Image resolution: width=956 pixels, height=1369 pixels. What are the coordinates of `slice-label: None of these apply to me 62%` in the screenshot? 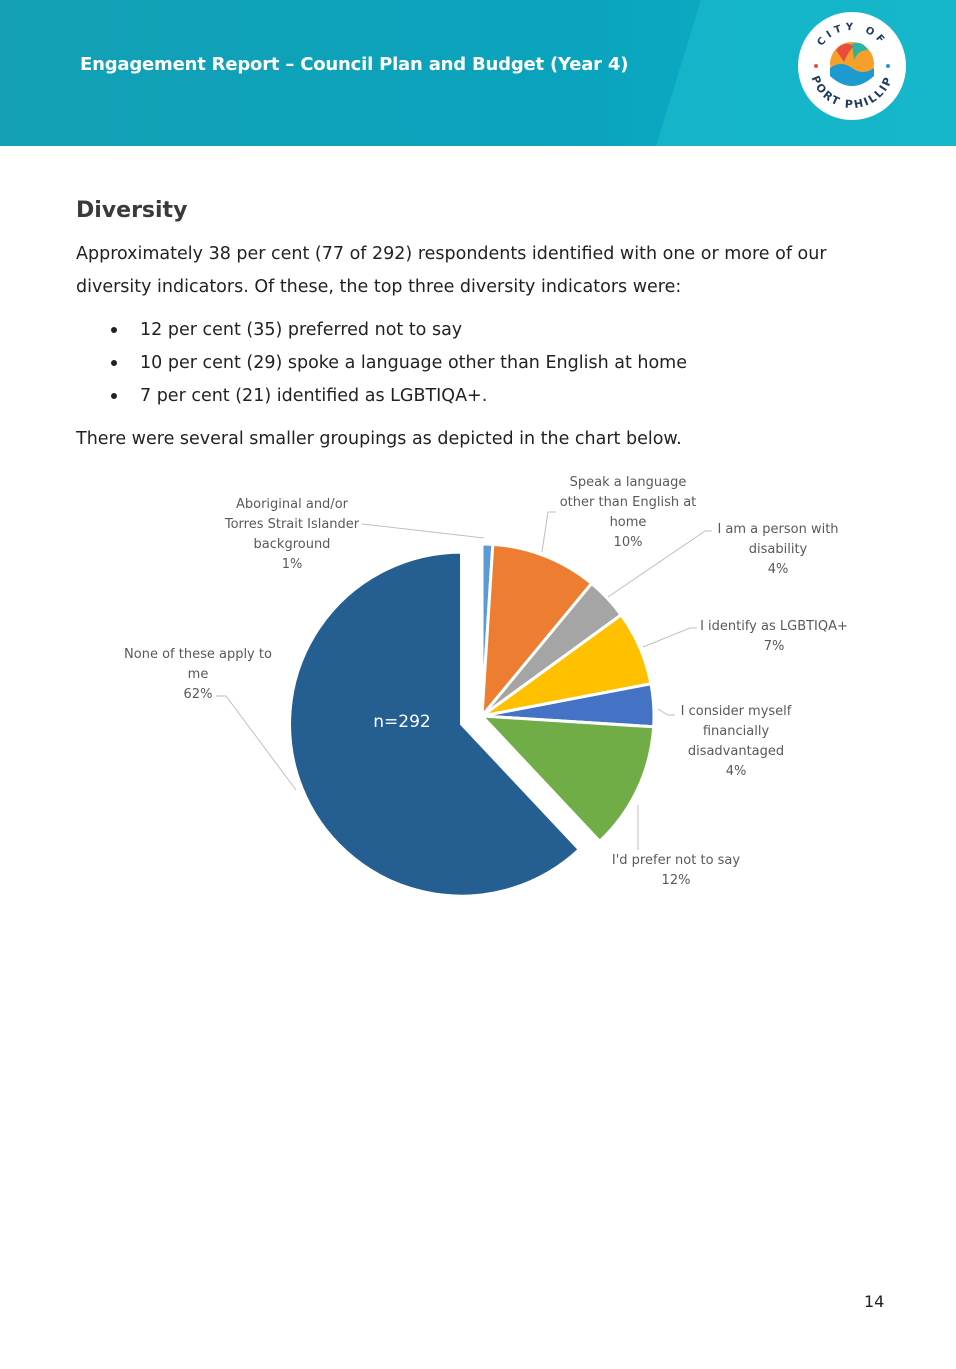 It's located at (198, 674).